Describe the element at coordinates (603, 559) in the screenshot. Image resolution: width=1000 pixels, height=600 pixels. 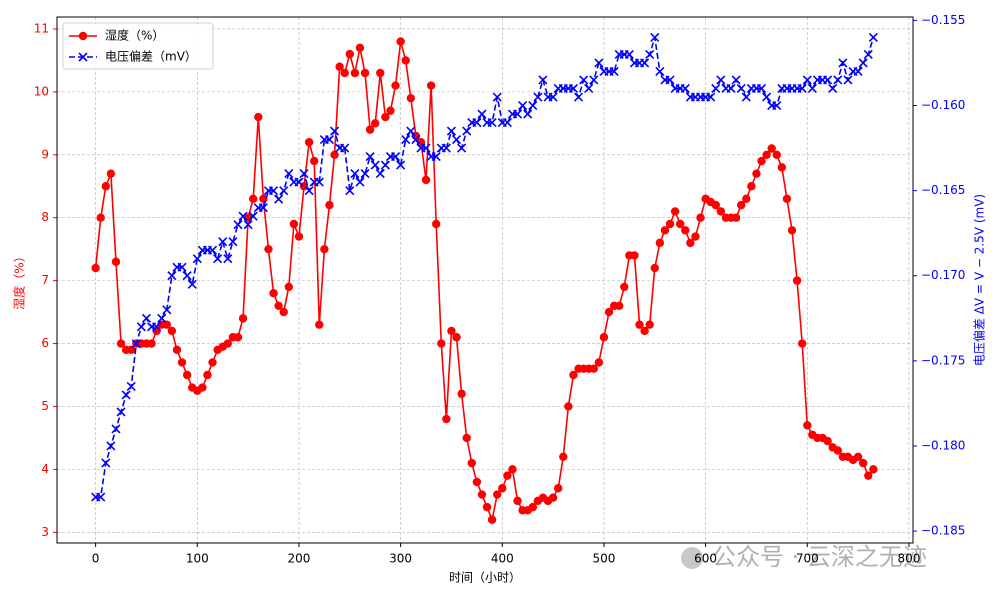
I see `x-tick-label: 500` at that location.